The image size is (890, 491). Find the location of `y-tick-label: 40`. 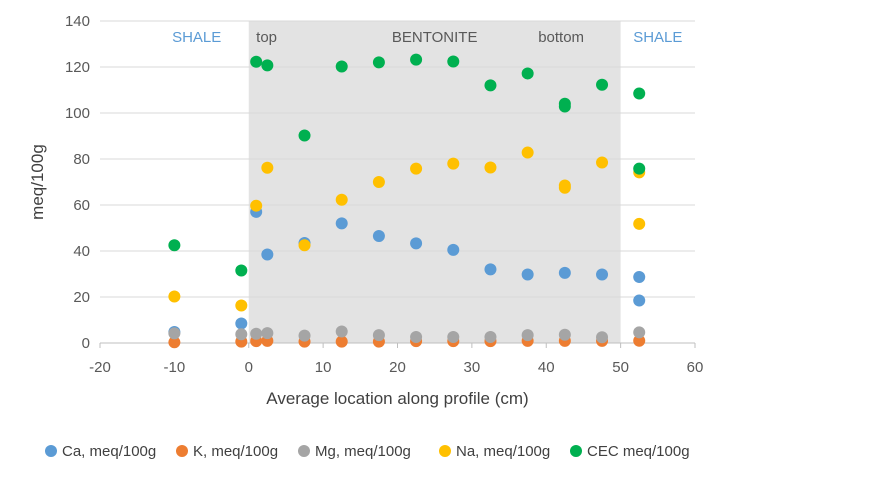

y-tick-label: 40 is located at coordinates (81, 251).